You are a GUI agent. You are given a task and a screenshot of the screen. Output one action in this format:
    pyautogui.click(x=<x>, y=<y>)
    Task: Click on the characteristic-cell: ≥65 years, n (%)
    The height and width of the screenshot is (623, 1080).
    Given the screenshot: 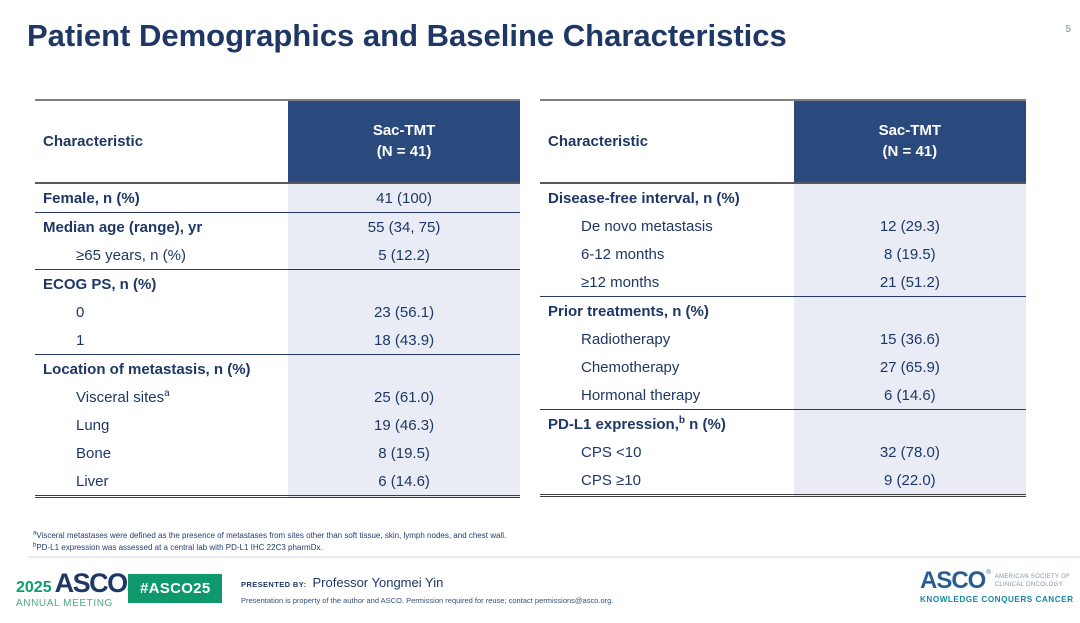 What is the action you would take?
    pyautogui.click(x=162, y=255)
    